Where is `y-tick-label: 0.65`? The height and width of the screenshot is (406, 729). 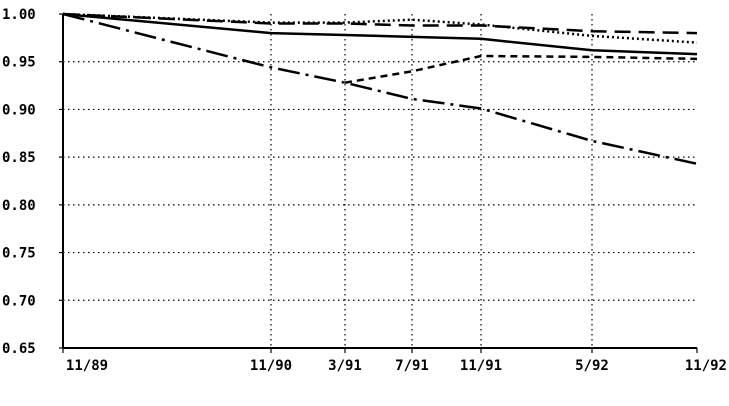 y-tick-label: 0.65 is located at coordinates (19, 349).